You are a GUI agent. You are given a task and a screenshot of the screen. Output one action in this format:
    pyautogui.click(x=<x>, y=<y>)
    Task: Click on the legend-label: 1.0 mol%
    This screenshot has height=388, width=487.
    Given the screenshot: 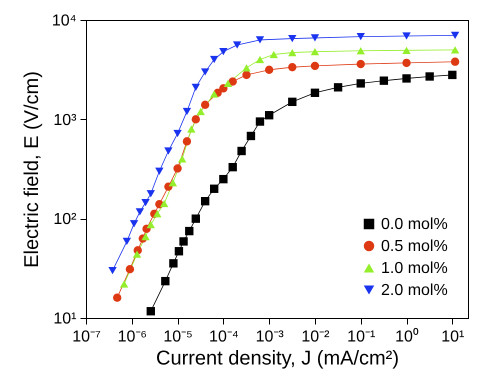 What is the action you would take?
    pyautogui.click(x=414, y=268)
    